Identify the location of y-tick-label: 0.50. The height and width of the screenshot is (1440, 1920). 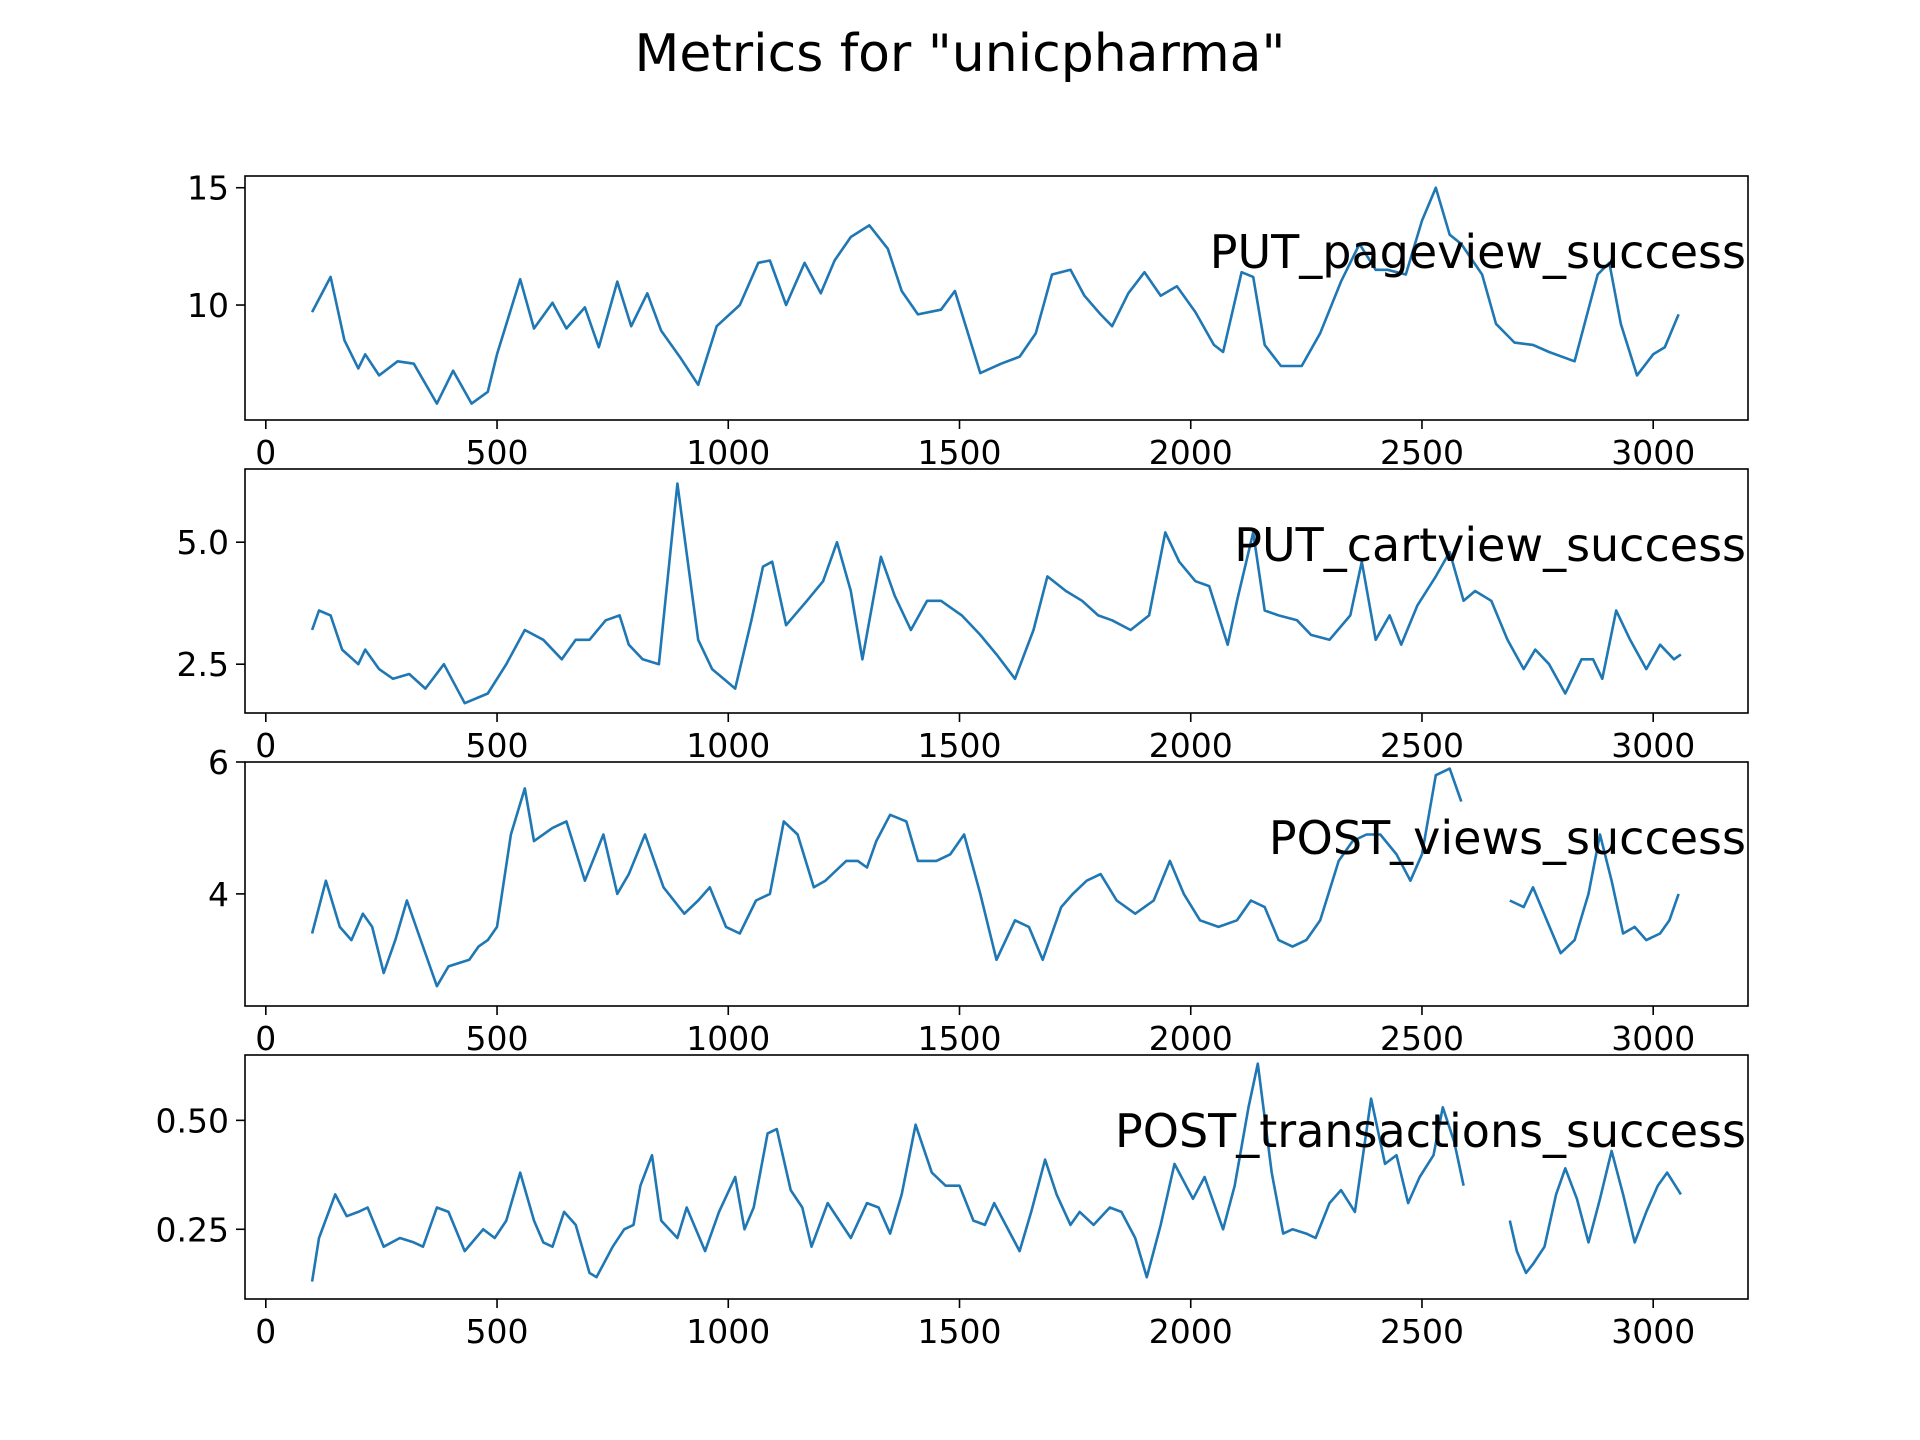
(192, 1120).